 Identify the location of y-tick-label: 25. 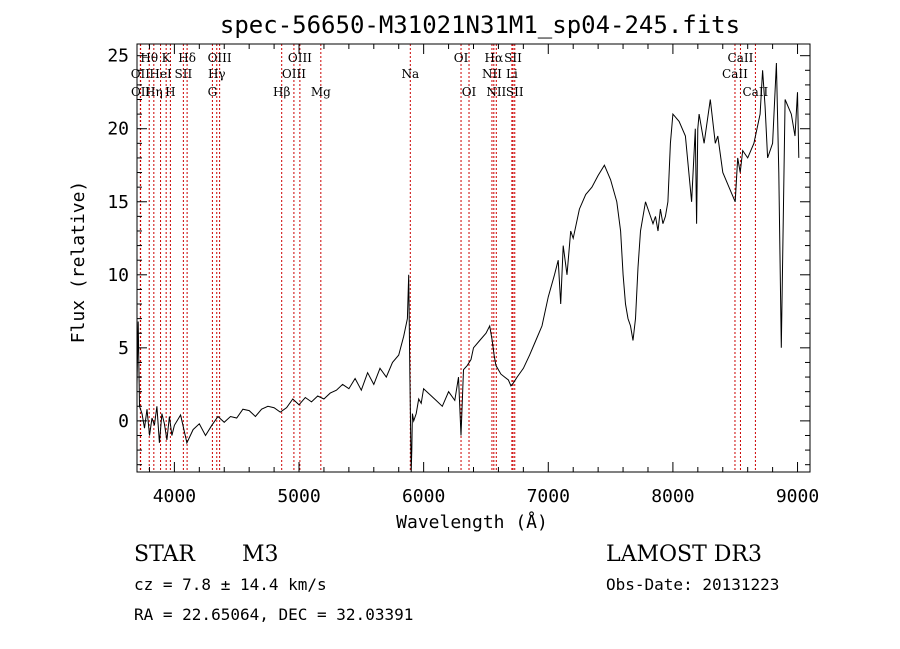
(118, 56).